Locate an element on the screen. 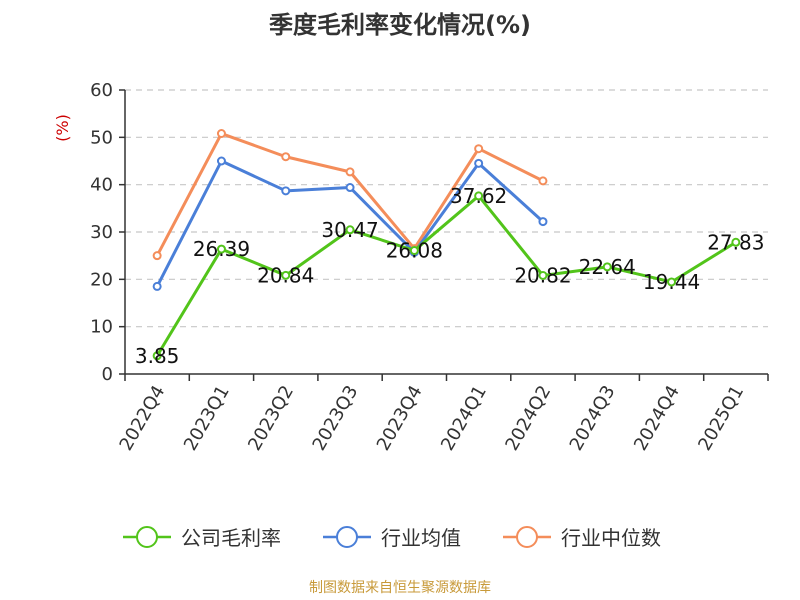 The image size is (800, 600). legend: 公司毛利率 行业均值 行业中位数 is located at coordinates (392, 538).